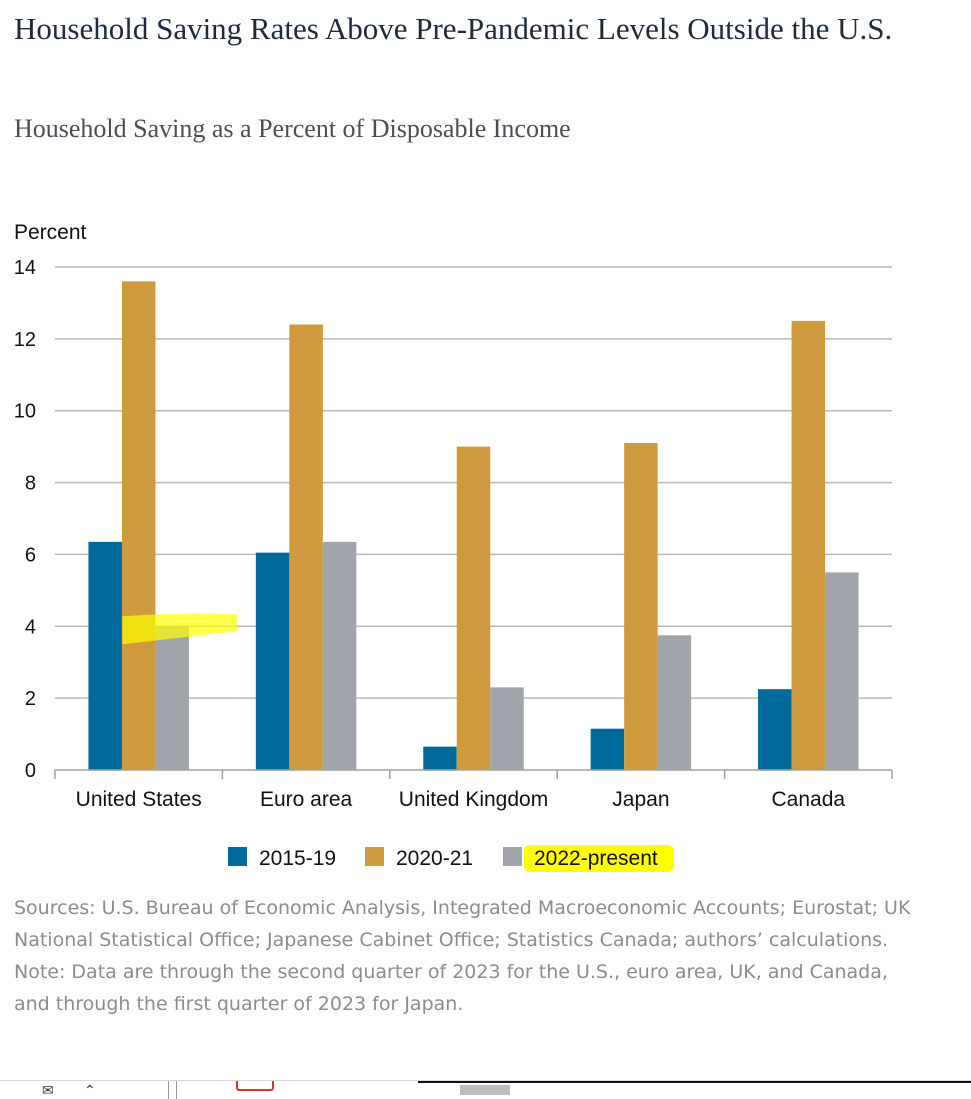 The image size is (971, 1099). What do you see at coordinates (842, 671) in the screenshot?
I see `bar-2022-present-canada` at bounding box center [842, 671].